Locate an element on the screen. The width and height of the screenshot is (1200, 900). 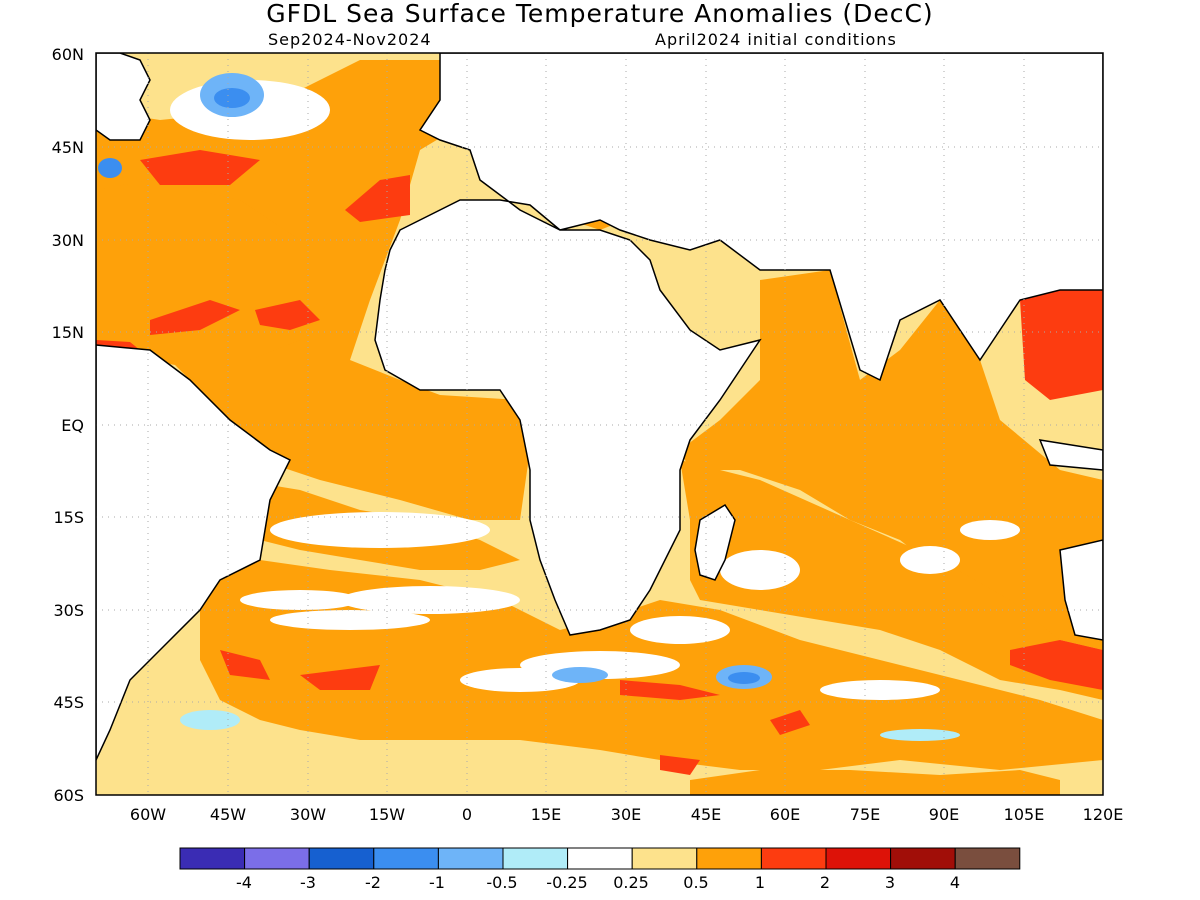
lat-label: 60S is located at coordinates (68, 795).